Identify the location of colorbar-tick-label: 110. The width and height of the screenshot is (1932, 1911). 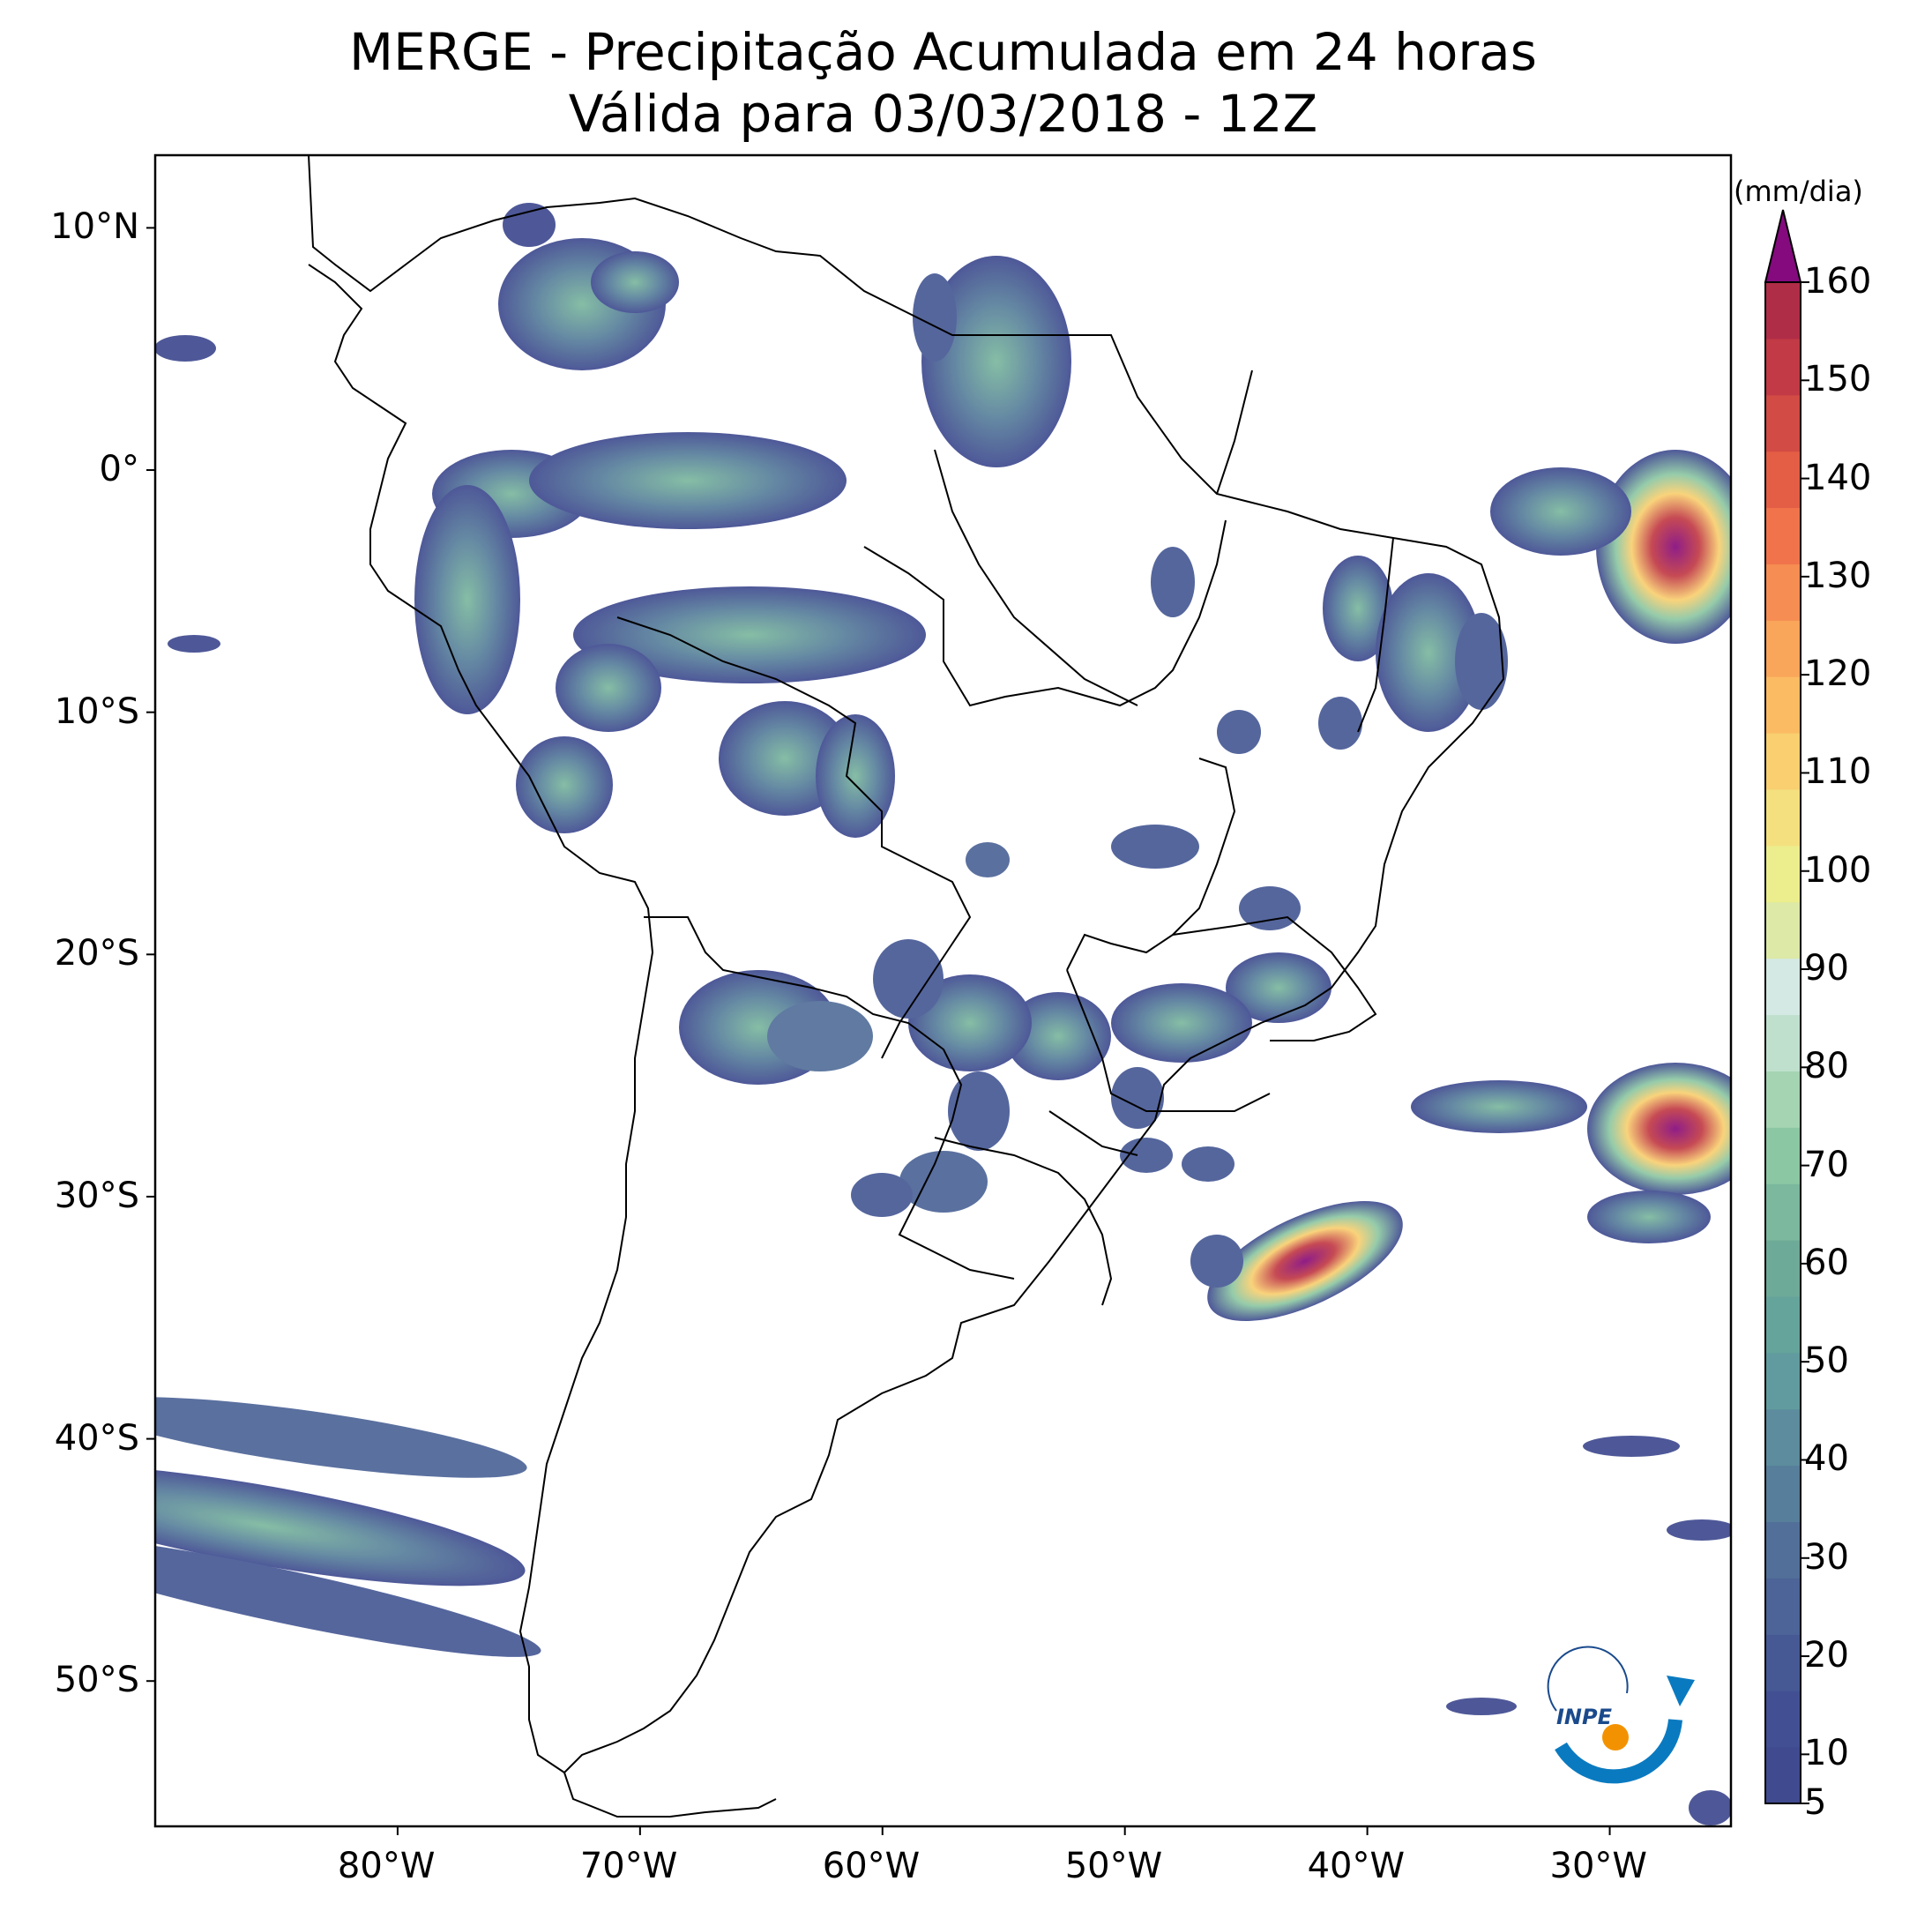
(1838, 772).